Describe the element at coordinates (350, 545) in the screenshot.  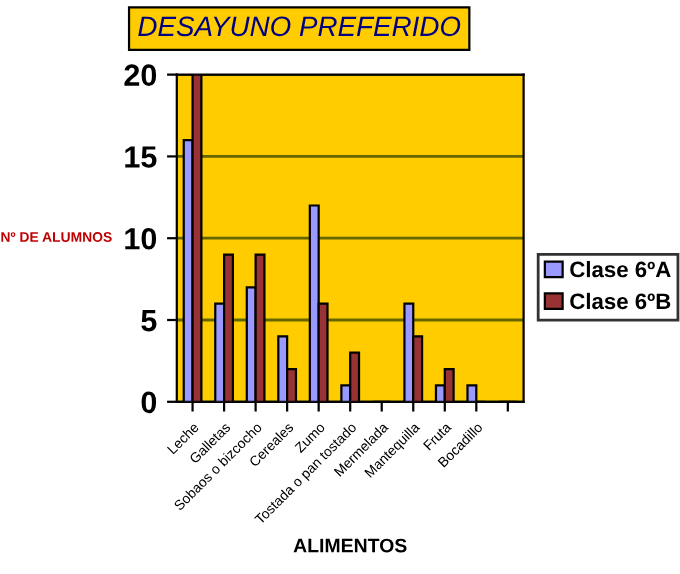
I see `x-axis-title: ALIMENTOS` at that location.